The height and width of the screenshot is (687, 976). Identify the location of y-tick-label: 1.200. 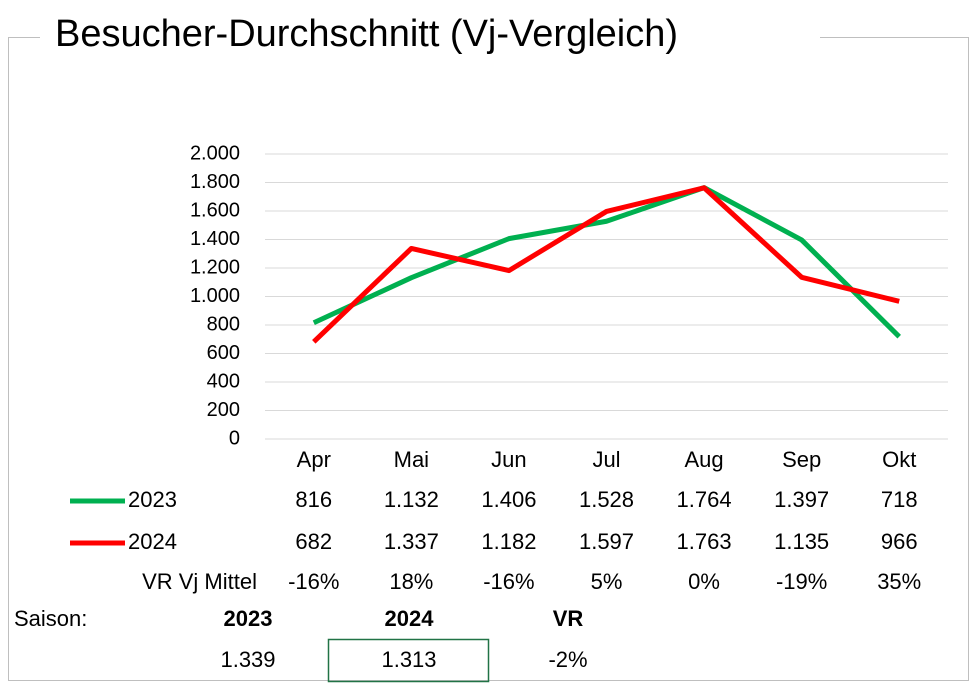
(215, 267).